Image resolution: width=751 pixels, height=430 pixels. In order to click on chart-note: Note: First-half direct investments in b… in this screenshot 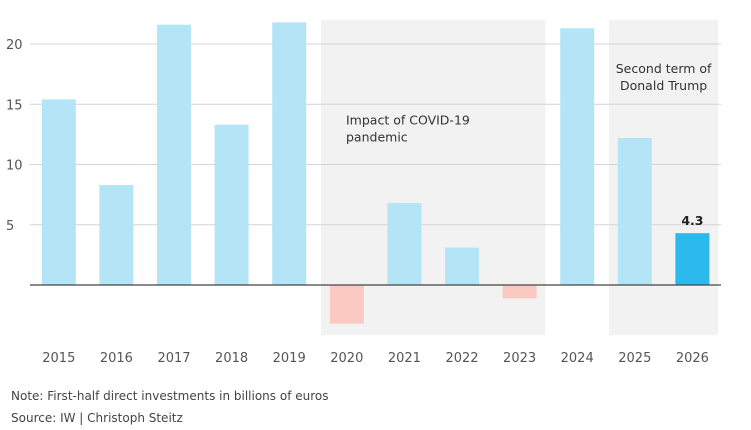, I will do `click(170, 396)`.